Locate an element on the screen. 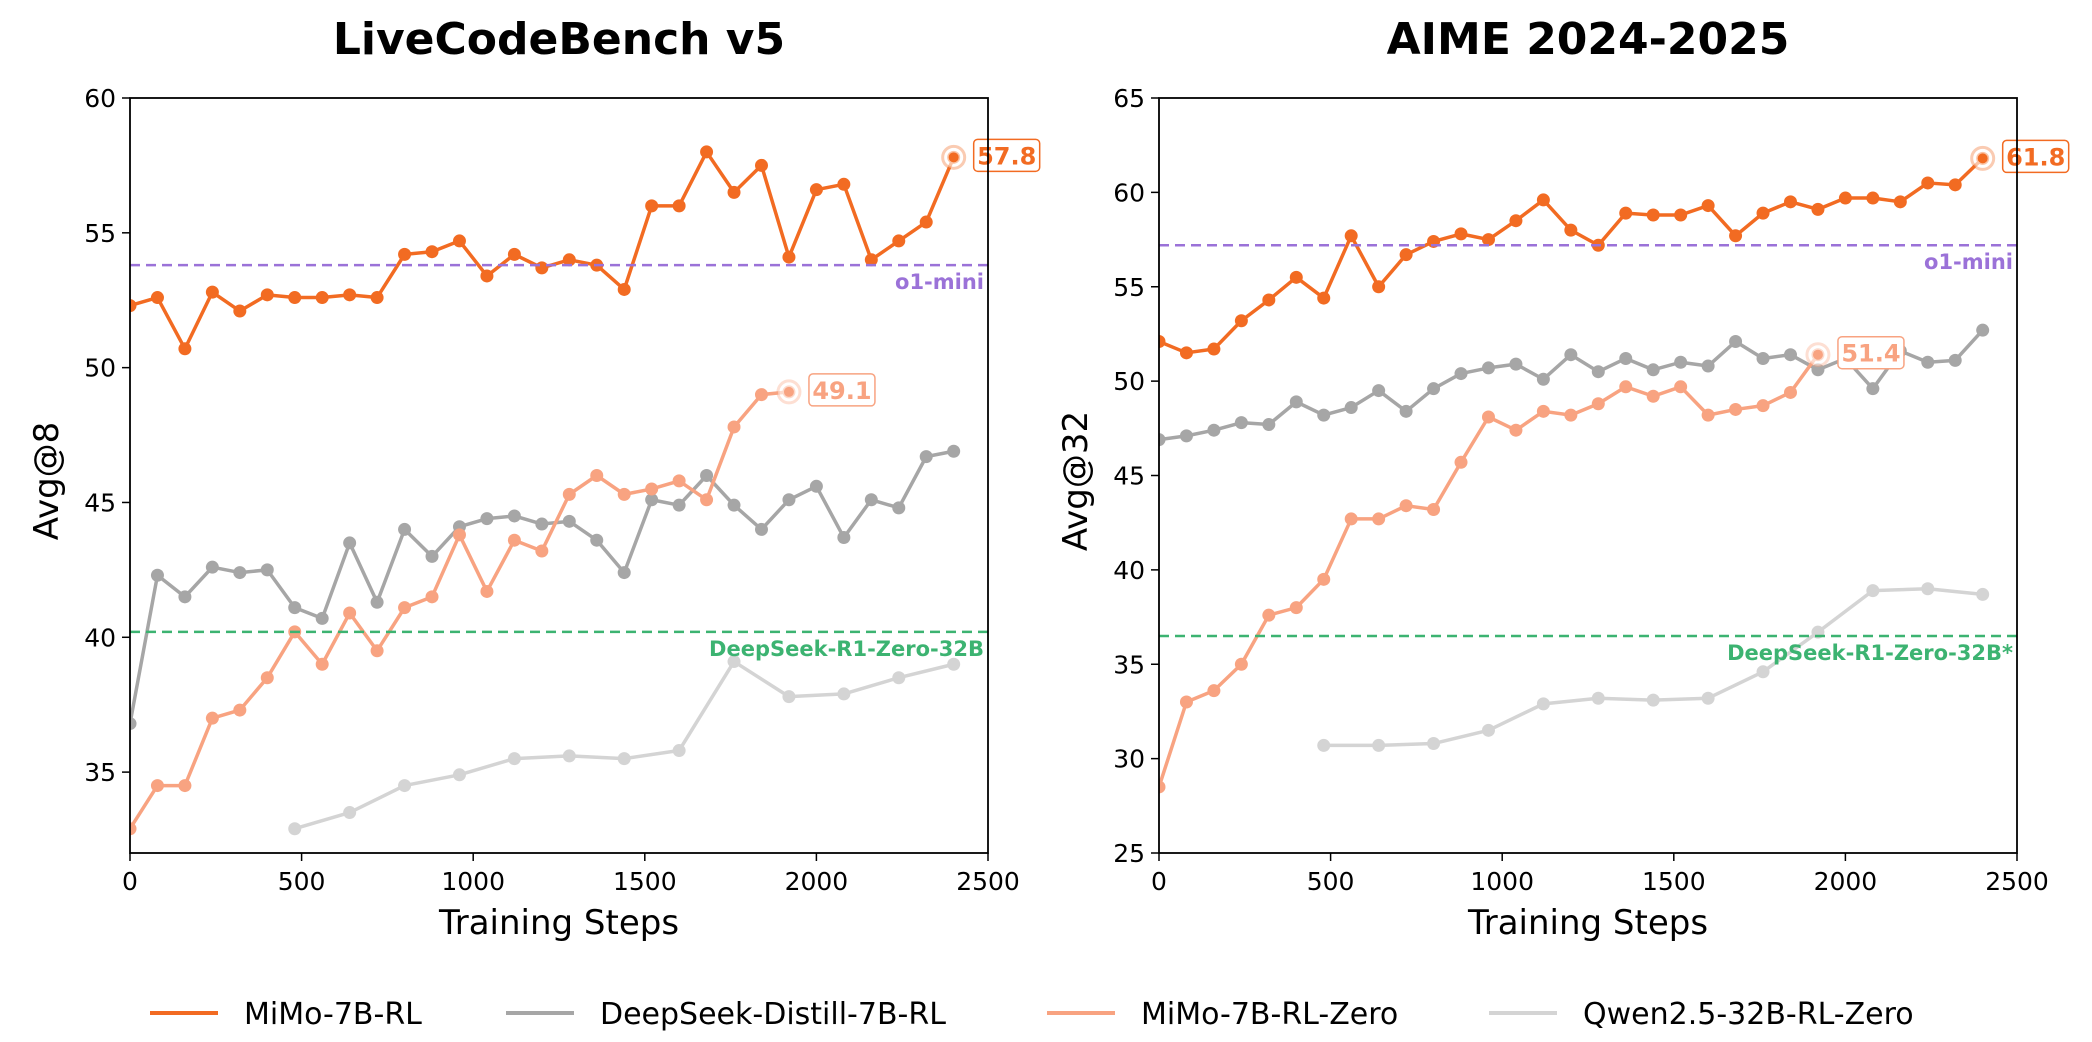  y-tick-label: 30 is located at coordinates (1129, 759).